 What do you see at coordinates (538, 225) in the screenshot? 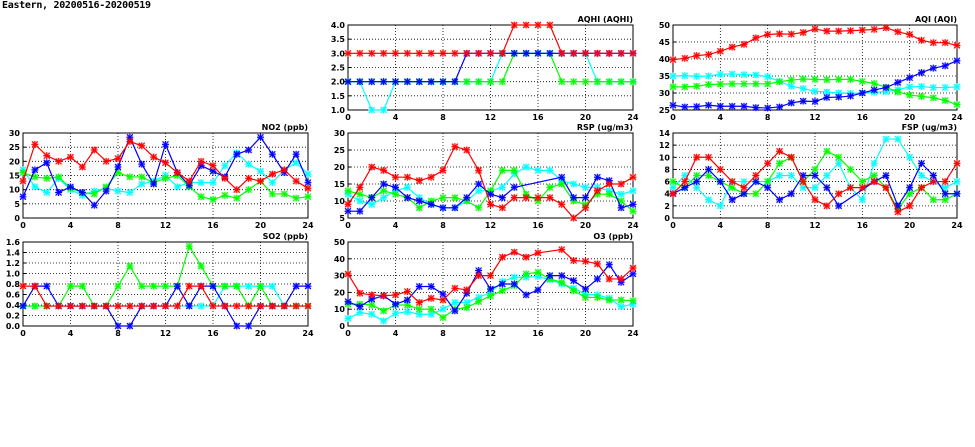
I see `x-tick-label: 16` at bounding box center [538, 225].